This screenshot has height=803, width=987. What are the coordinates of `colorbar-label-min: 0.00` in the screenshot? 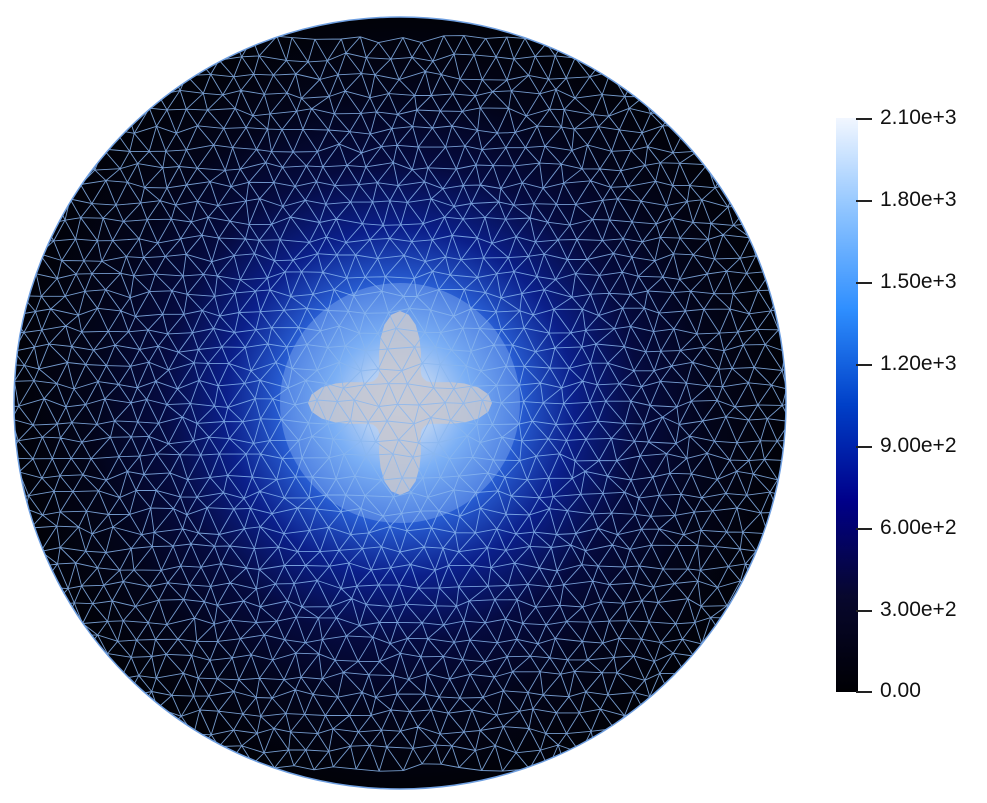 It's located at (900, 690).